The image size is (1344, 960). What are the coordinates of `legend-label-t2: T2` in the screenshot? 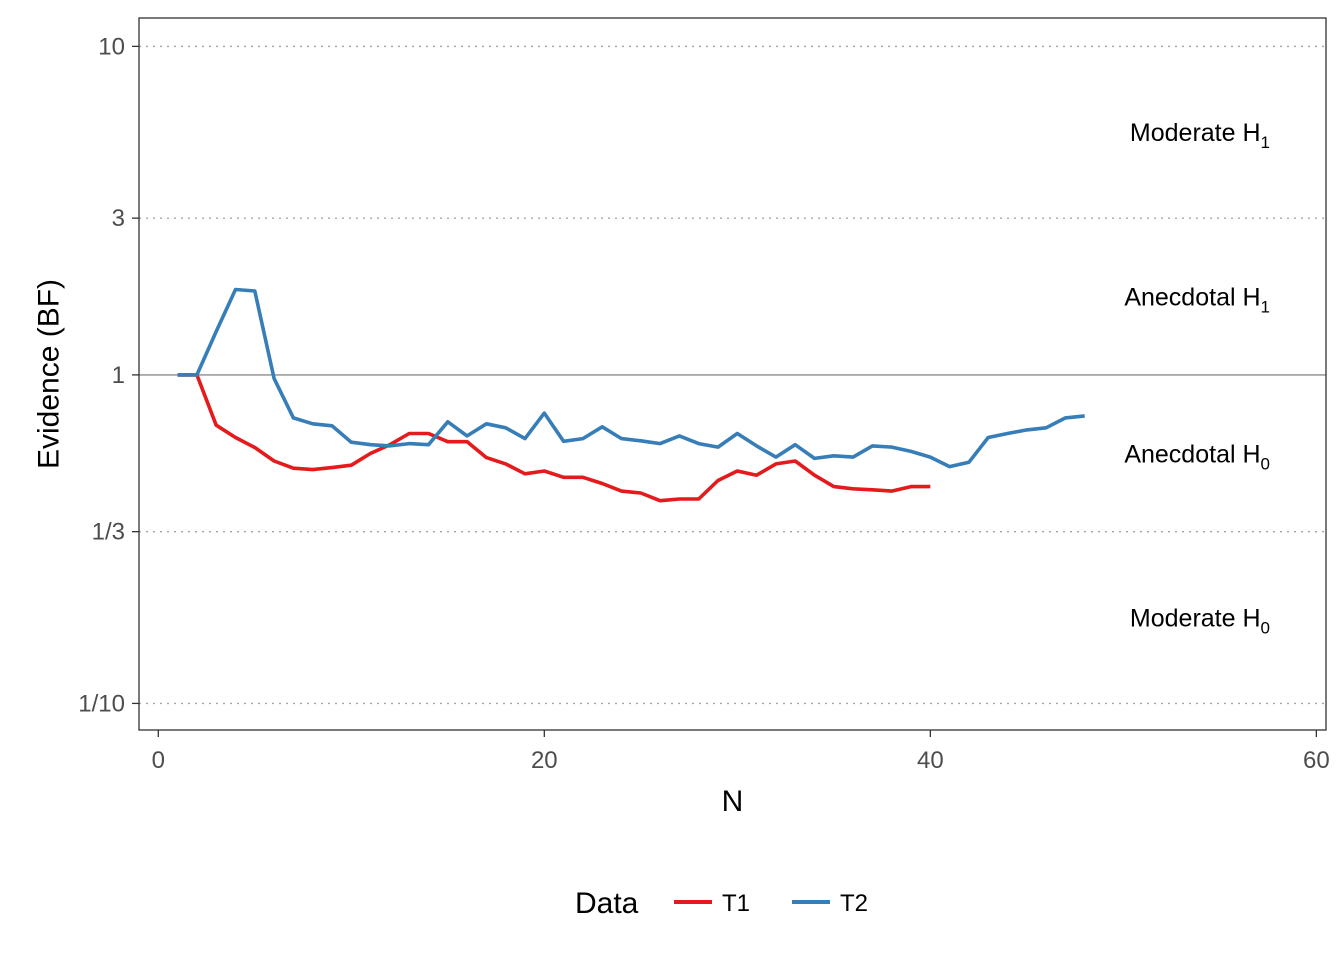 It's located at (854, 903).